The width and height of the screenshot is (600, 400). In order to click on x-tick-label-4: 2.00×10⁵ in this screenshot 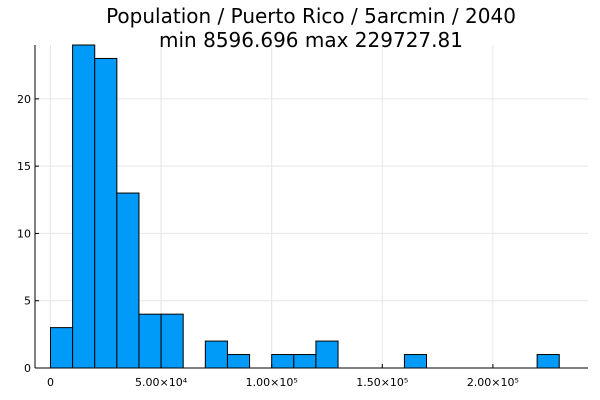, I will do `click(493, 382)`.